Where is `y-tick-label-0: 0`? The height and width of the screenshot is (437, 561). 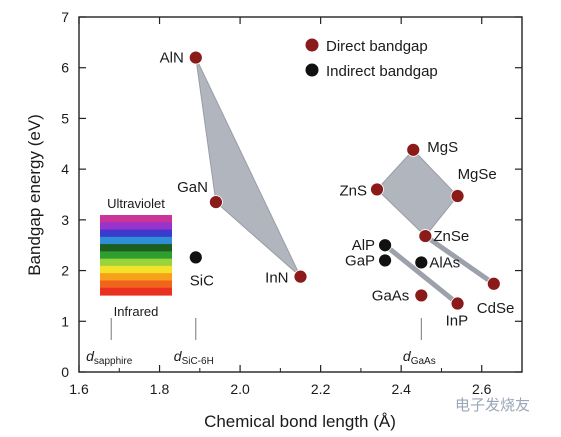 y-tick-label-0: 0 is located at coordinates (65, 372).